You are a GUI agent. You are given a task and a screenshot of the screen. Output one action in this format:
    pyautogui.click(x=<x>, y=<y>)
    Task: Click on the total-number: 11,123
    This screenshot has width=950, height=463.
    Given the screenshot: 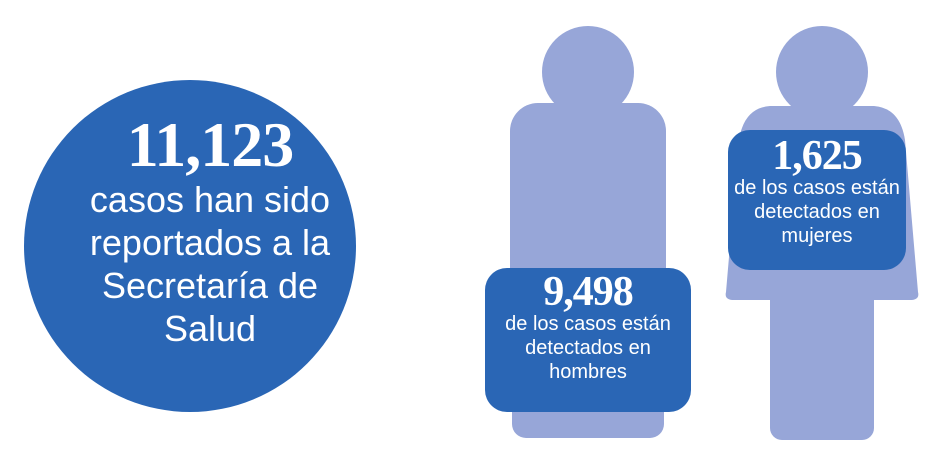 What is the action you would take?
    pyautogui.click(x=210, y=144)
    